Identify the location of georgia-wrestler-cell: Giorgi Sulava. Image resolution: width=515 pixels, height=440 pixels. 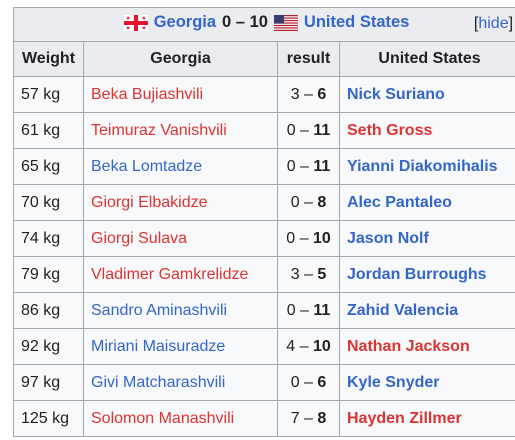
(180, 238).